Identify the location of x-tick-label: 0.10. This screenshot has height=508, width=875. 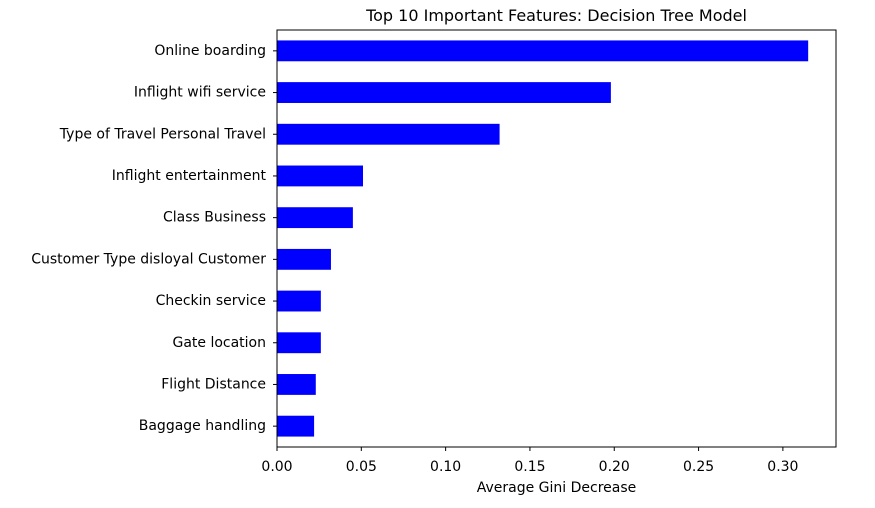
(445, 467).